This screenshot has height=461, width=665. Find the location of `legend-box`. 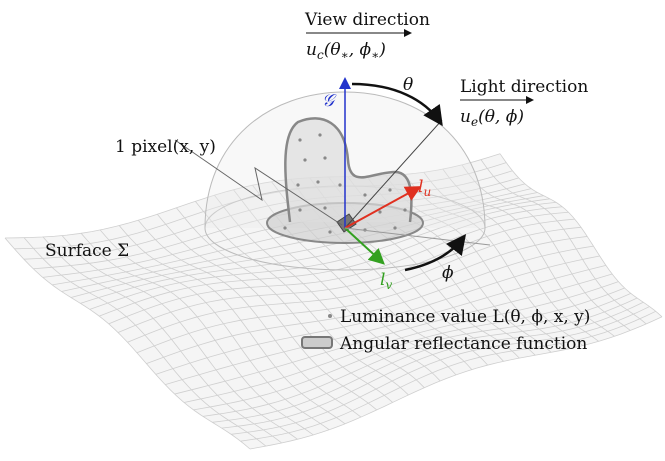

legend-box is located at coordinates (317, 342).